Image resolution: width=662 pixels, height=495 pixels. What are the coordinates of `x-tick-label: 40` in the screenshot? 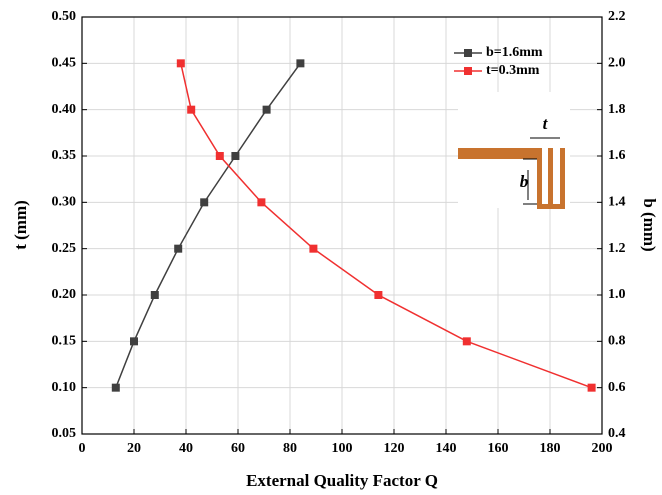 It's located at (186, 448).